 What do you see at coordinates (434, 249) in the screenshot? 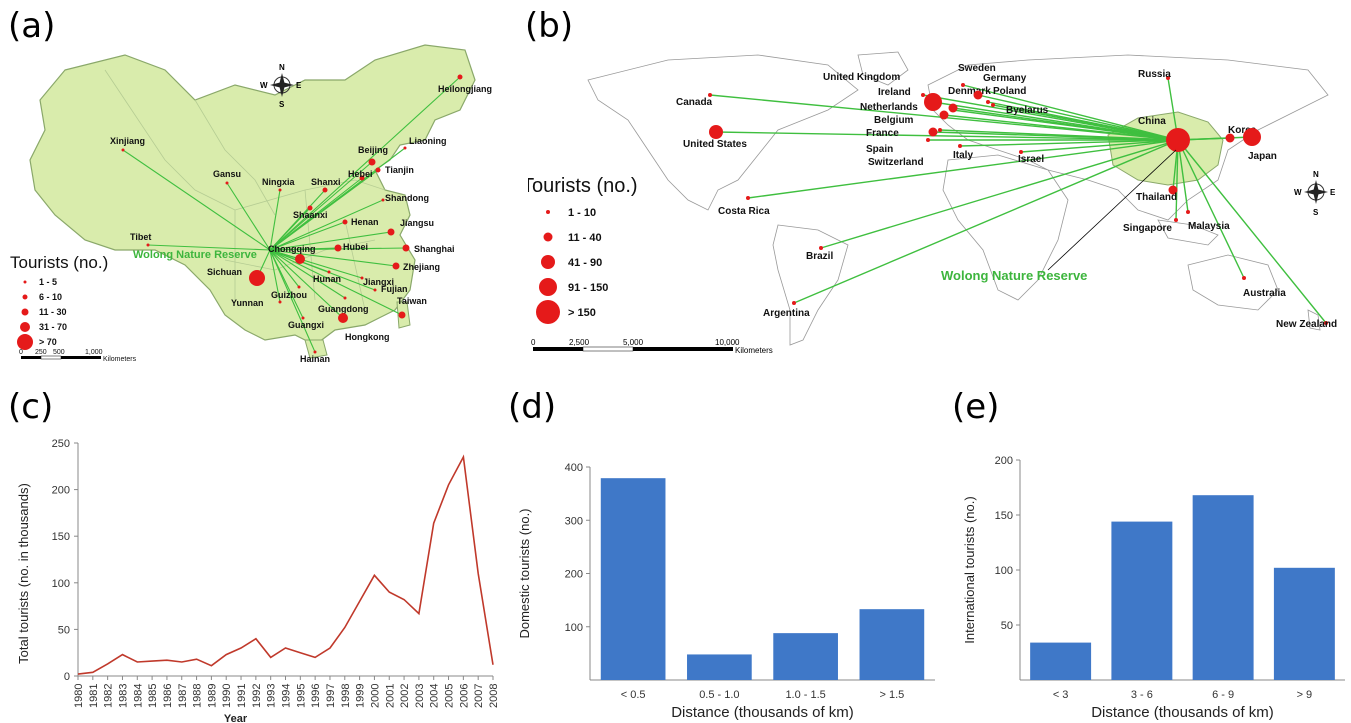
I see `label-shanghai: Shanghai` at bounding box center [434, 249].